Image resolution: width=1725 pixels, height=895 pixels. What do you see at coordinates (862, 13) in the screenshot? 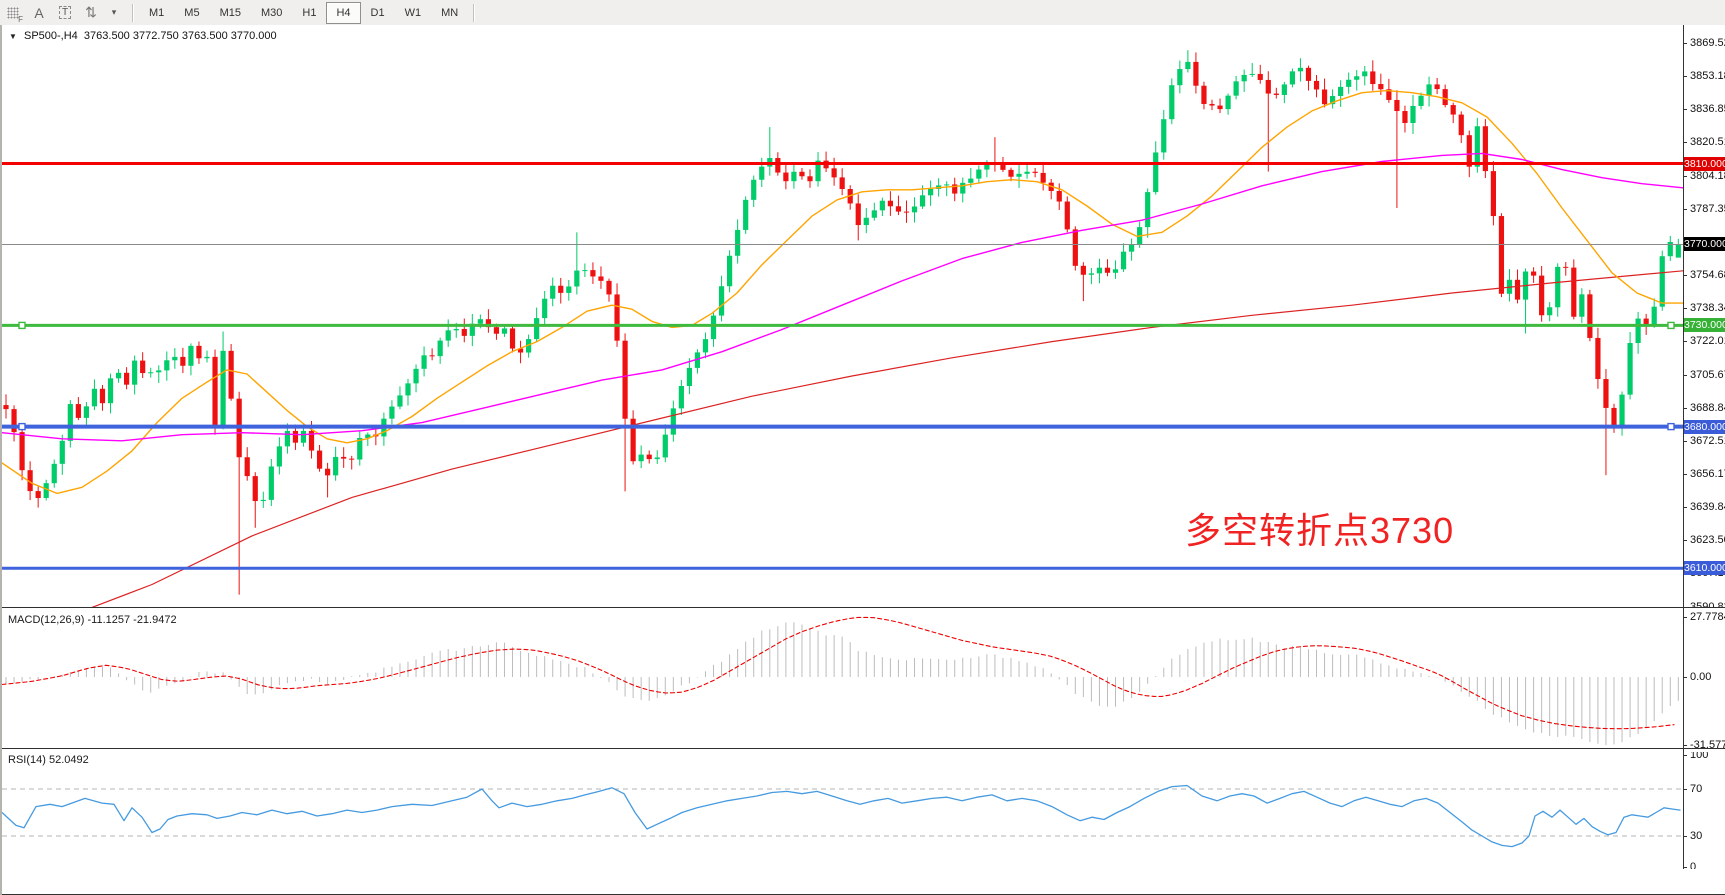
I see `toolbar: F A T ⇅ ▾ M1 M5 M15 M30 H1 H4 D1 W1 MN` at bounding box center [862, 13].